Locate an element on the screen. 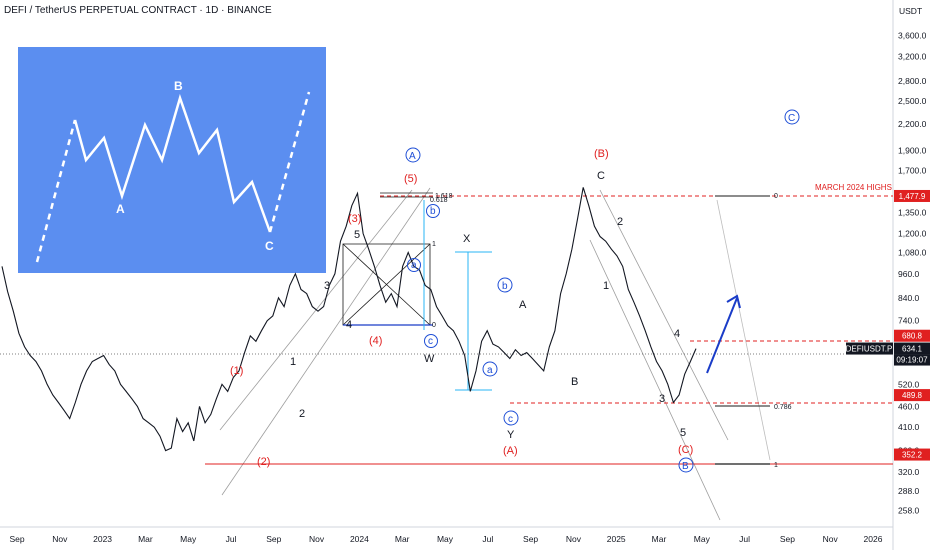 This screenshot has width=932, height=550. wave-black-w: W is located at coordinates (429, 359).